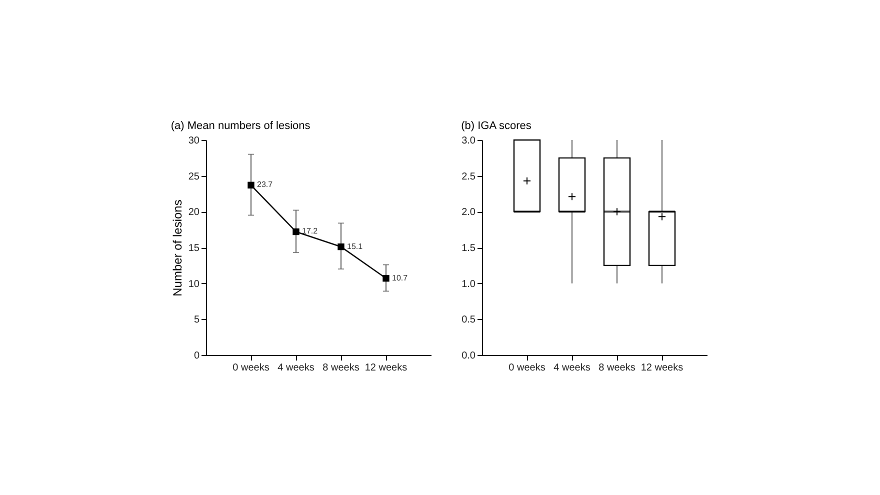  What do you see at coordinates (194, 248) in the screenshot?
I see `y-tick-label: 15` at bounding box center [194, 248].